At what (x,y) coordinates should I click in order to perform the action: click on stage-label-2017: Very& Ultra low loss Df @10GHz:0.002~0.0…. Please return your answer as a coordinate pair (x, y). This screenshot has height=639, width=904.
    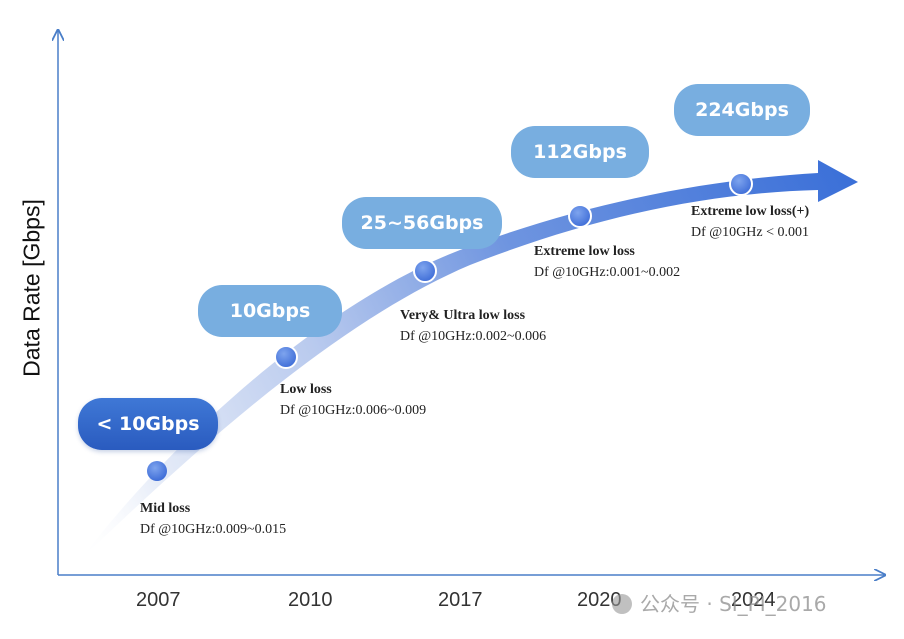
    Looking at the image, I should click on (473, 326).